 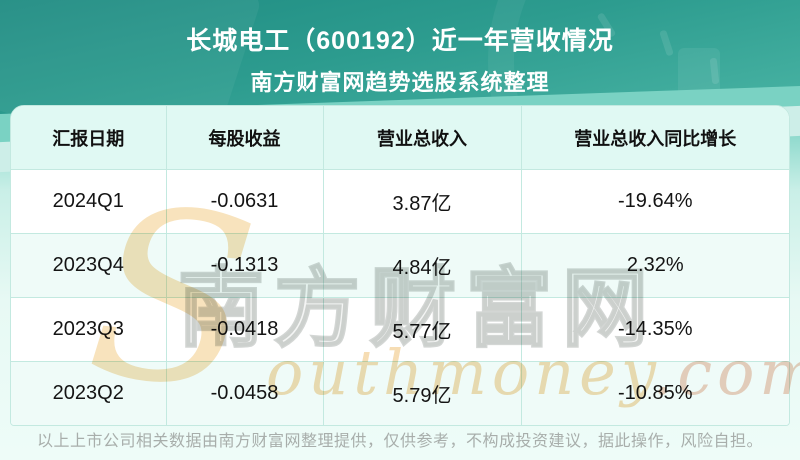 What do you see at coordinates (654, 201) in the screenshot?
I see `cell-yoy: -19.64%` at bounding box center [654, 201].